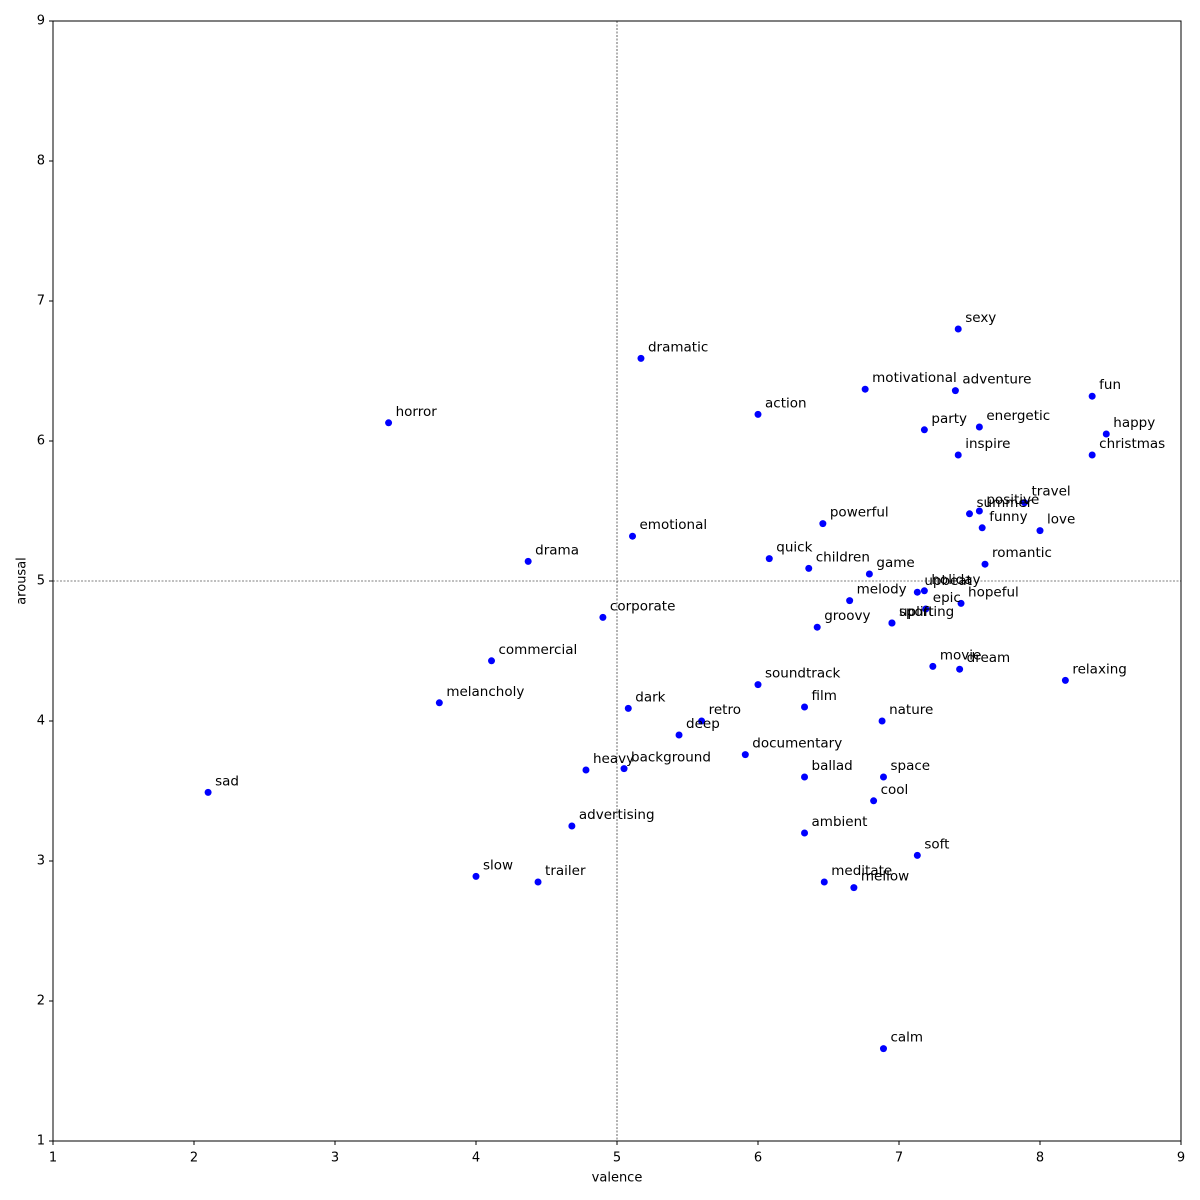 The image size is (1200, 1200). What do you see at coordinates (948, 581) in the screenshot?
I see `point-label: upbeat` at bounding box center [948, 581].